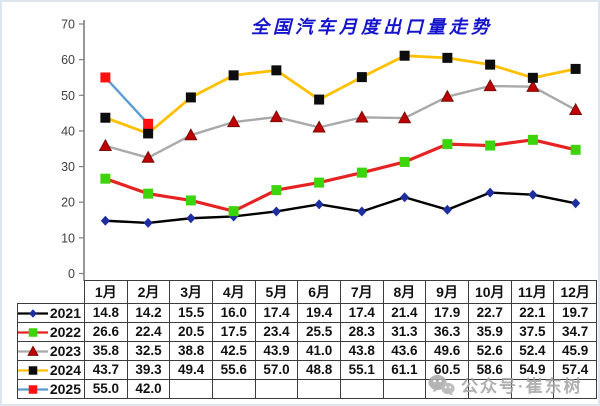 The width and height of the screenshot is (600, 406). I want to click on legend-key-icon-2025, so click(33, 389).